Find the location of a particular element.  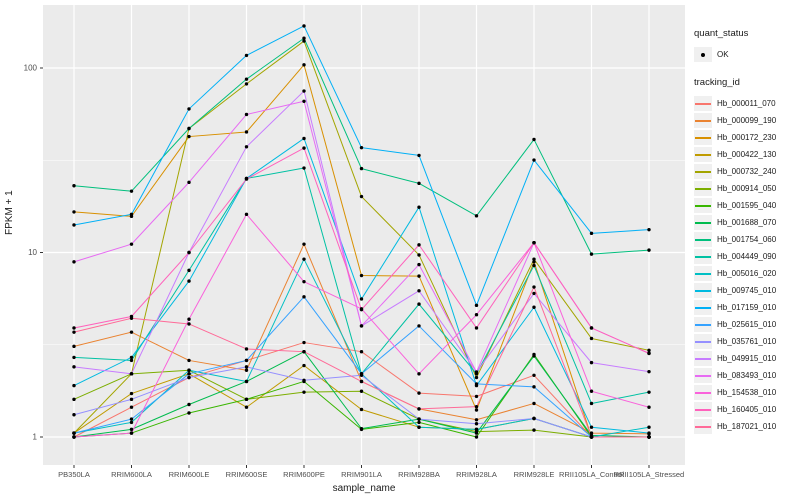

legend-item: Hb_001595_040 is located at coordinates (746, 205).